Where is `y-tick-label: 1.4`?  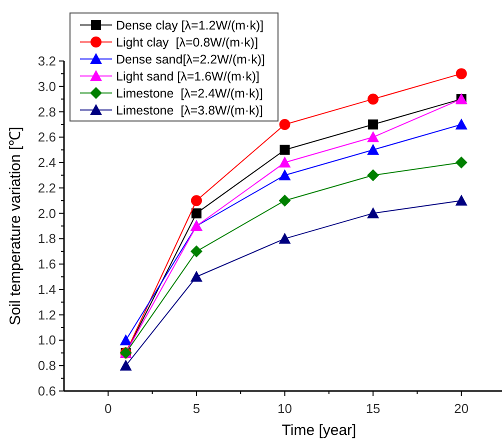 y-tick-label: 1.4 is located at coordinates (47, 289).